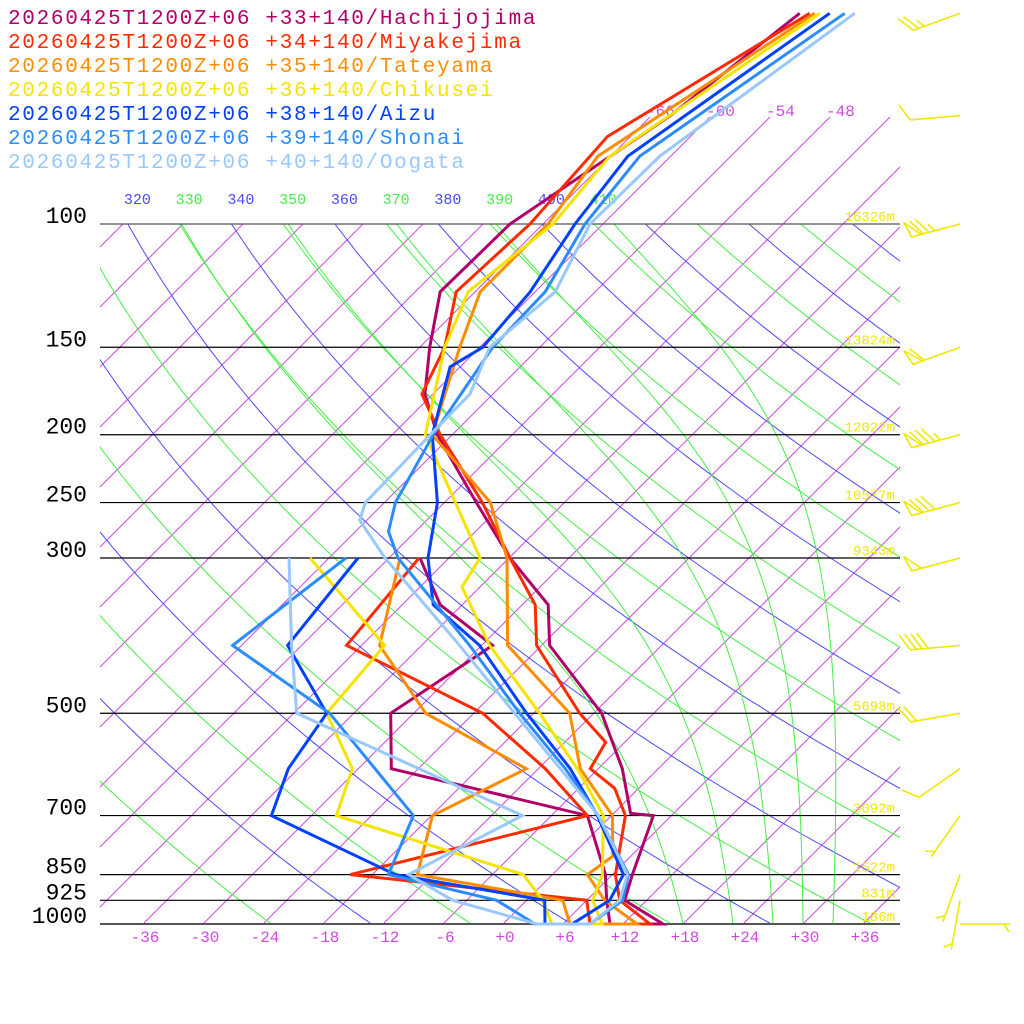 This screenshot has height=1024, width=1024. I want to click on temperature-tick-label: -30, so click(205, 938).